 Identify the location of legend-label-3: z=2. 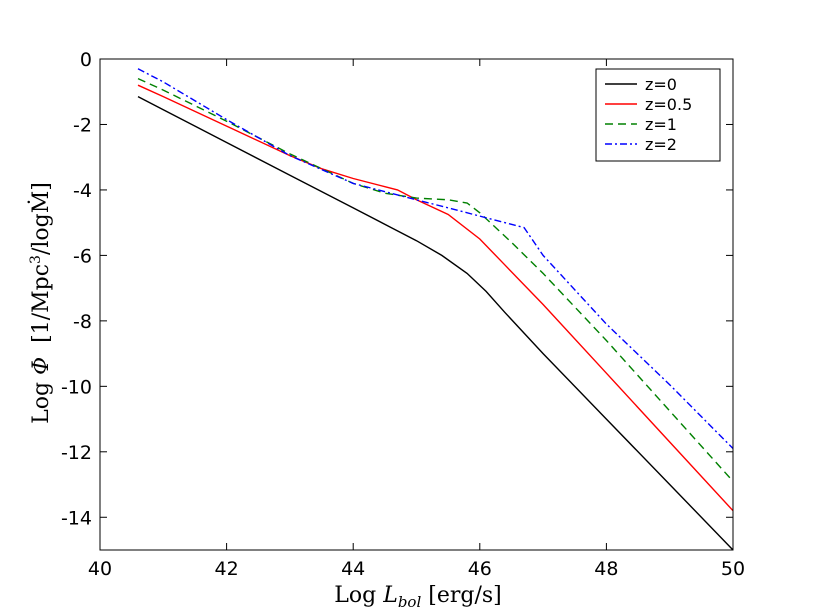
(661, 144).